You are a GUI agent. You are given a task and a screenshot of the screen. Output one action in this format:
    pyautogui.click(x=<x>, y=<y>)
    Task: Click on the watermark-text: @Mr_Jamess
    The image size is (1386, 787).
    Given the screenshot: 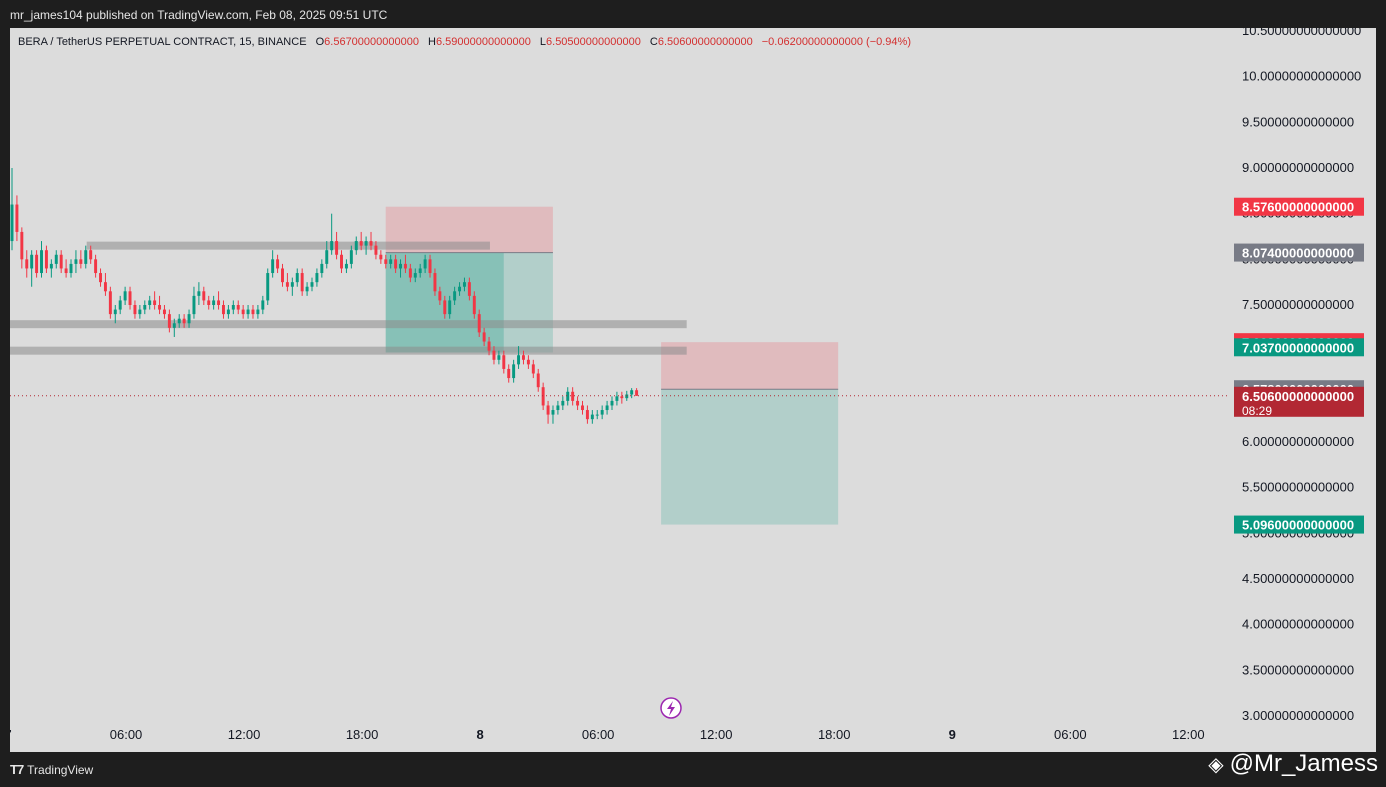 What is the action you would take?
    pyautogui.click(x=1303, y=763)
    